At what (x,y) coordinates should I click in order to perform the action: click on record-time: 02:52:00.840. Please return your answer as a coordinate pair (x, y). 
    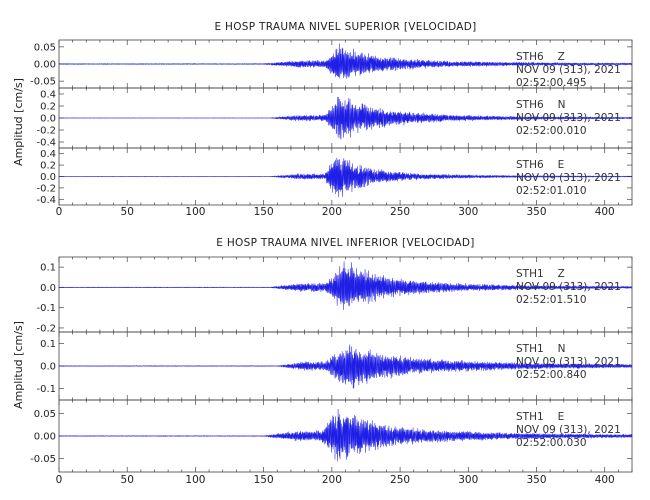
    Looking at the image, I should click on (551, 375).